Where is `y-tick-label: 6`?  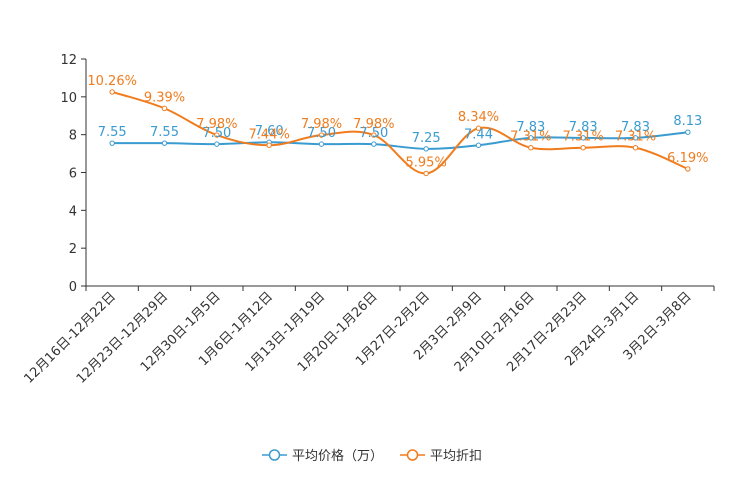
y-tick-label: 6 is located at coordinates (73, 174).